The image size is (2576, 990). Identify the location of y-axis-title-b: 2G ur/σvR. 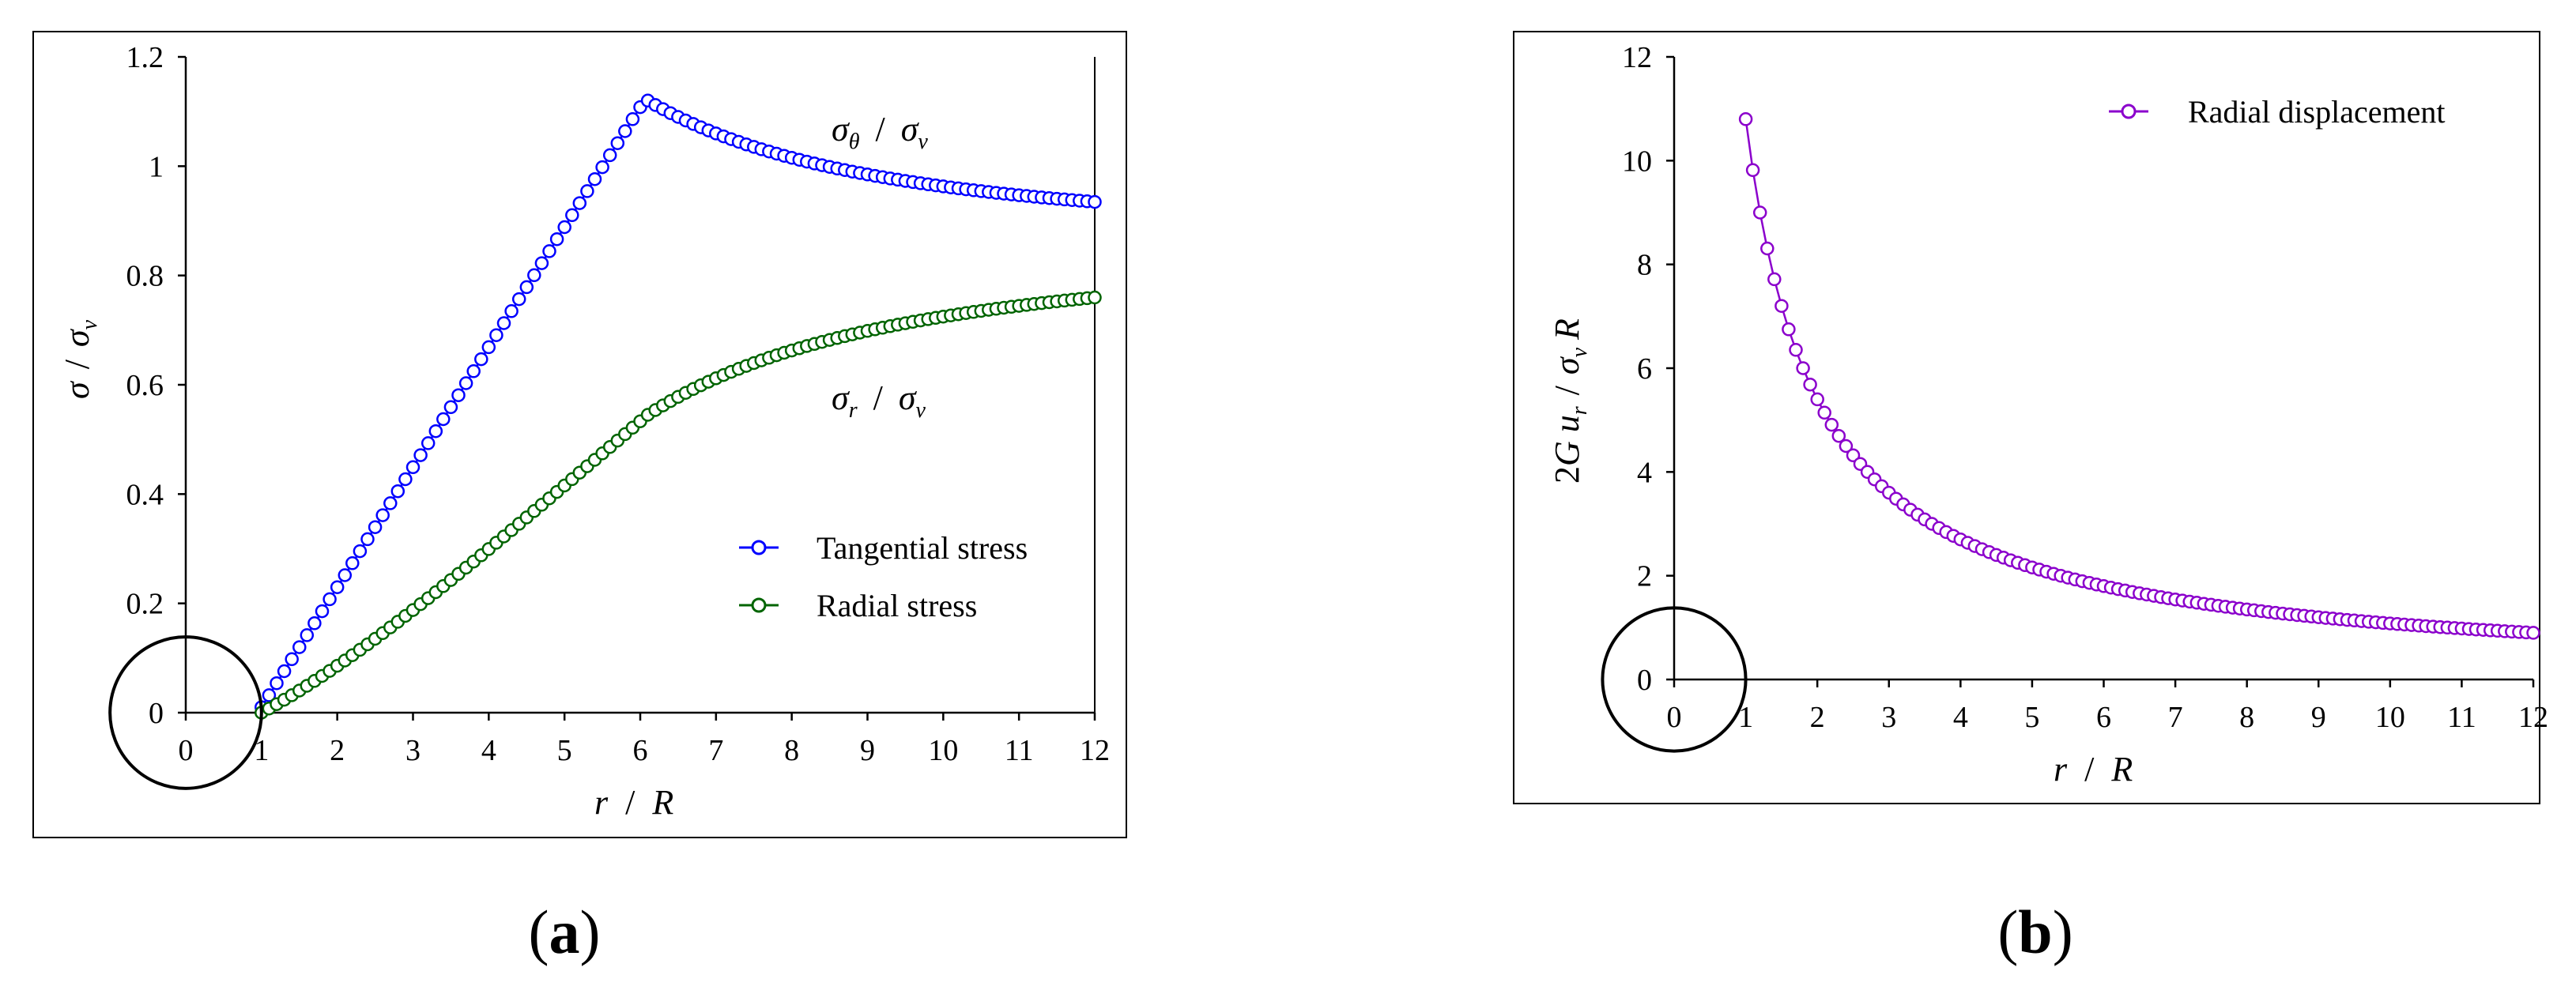
(1570, 401).